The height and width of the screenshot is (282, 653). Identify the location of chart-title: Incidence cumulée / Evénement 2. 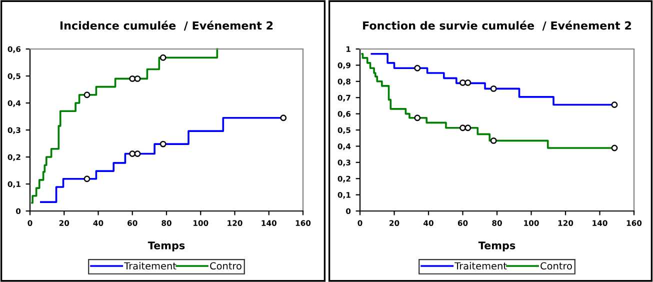
(166, 25).